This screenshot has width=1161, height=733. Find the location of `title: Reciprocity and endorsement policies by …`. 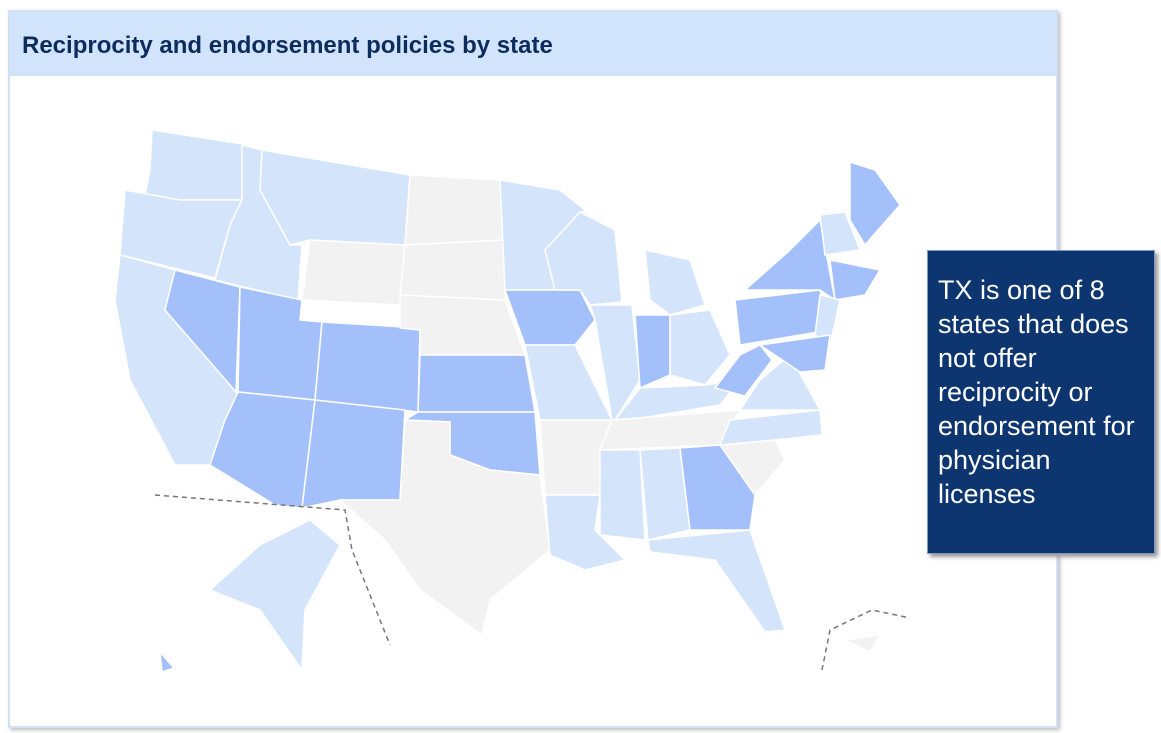

title: Reciprocity and endorsement policies by … is located at coordinates (287, 45).